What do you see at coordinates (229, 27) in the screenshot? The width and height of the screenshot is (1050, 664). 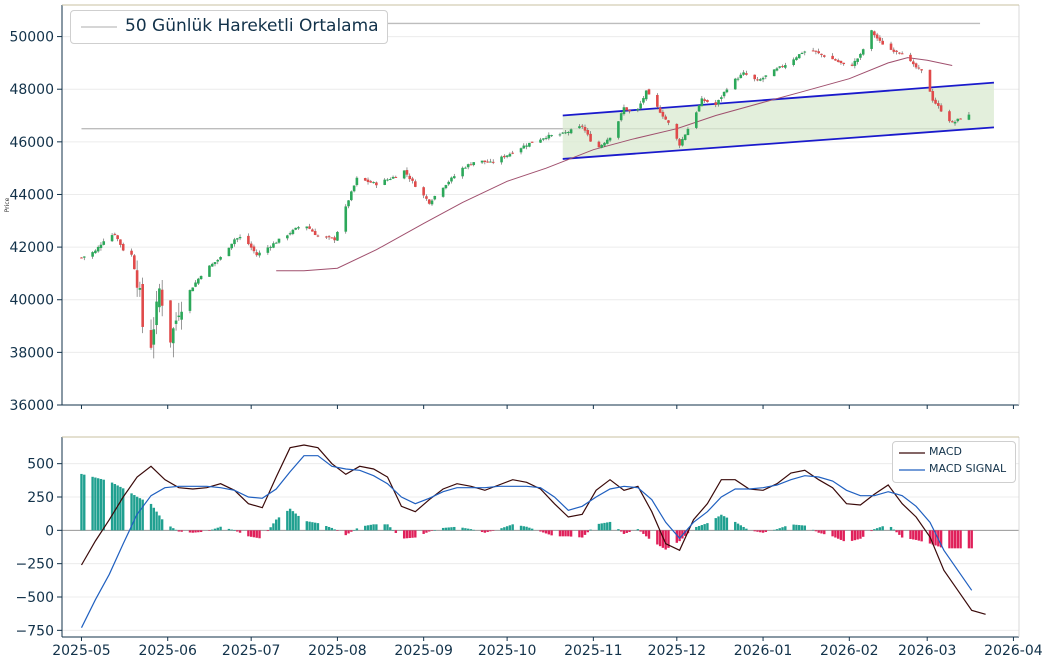 I see `price-legend: 50 Günlük Hareketli Ortalama` at bounding box center [229, 27].